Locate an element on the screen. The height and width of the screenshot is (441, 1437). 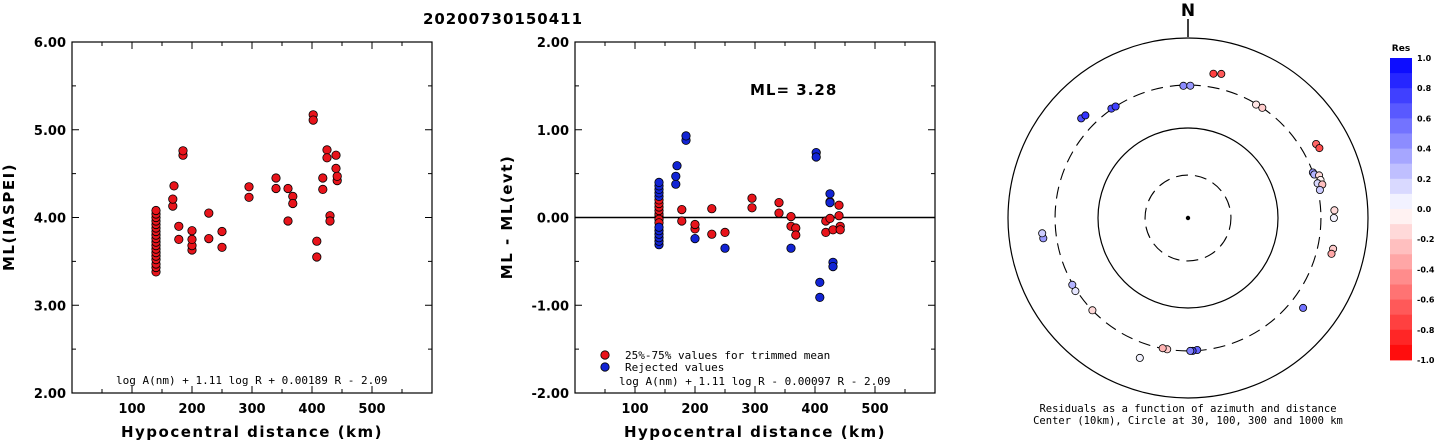
x-tick-label: 500 is located at coordinates (371, 409).